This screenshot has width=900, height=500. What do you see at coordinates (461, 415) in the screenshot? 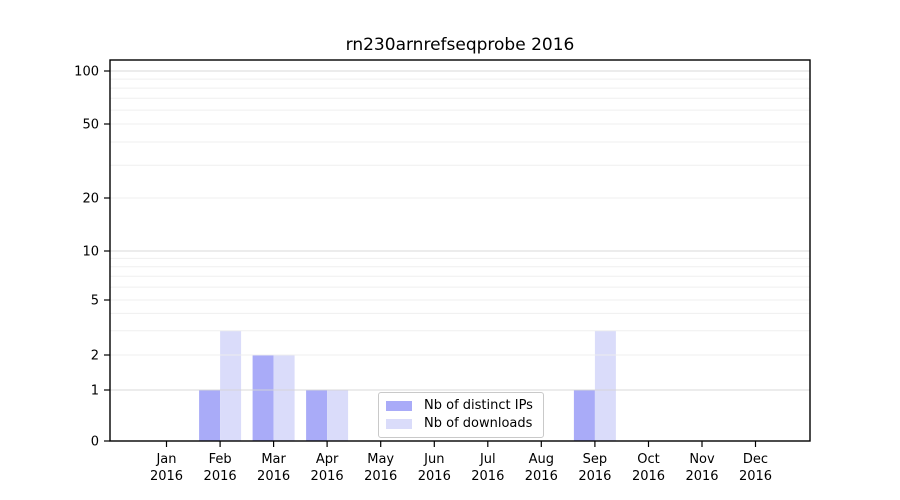
I see `legend: Nb of distinct IPs Nb of downloads` at bounding box center [461, 415].